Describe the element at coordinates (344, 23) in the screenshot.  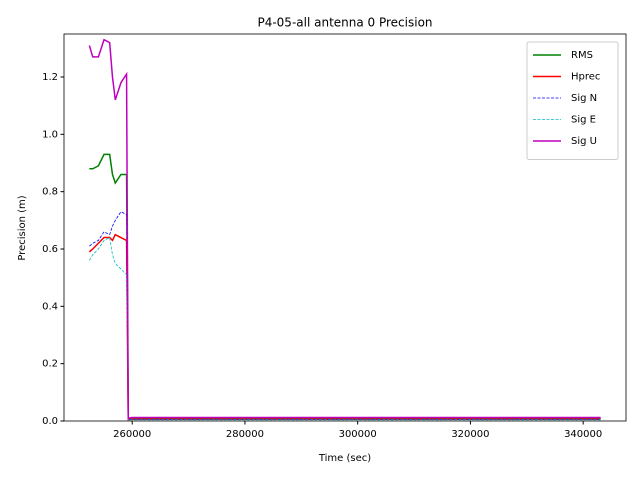
I see `chart-title: P4-05-all antenna 0 Precision` at that location.